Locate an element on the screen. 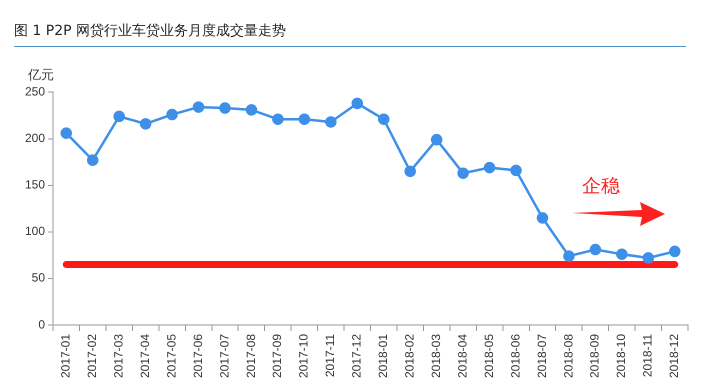  x-tick-label: 2017-12 is located at coordinates (357, 356).